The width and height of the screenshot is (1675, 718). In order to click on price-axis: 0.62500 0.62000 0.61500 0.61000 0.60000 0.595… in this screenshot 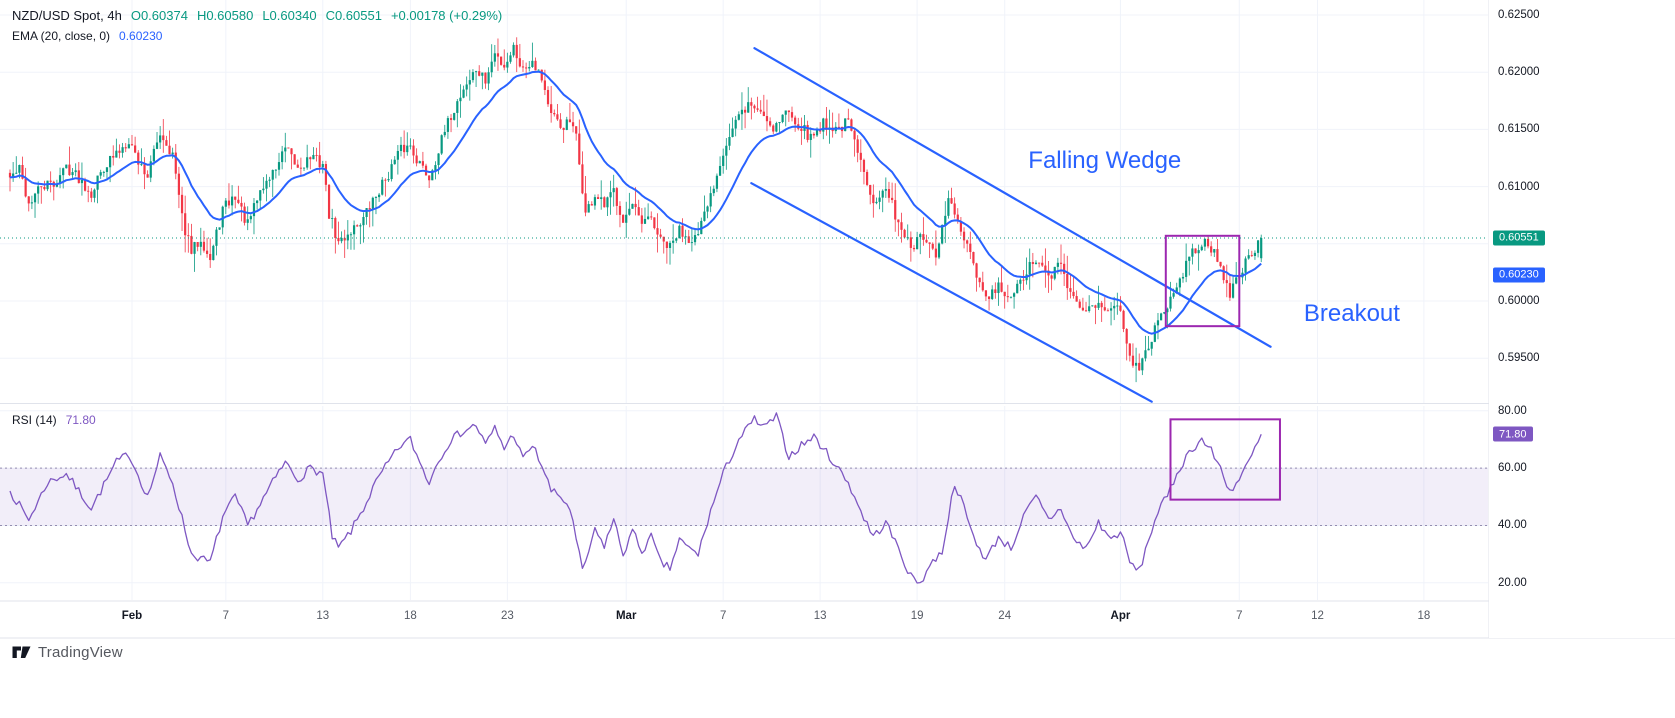, I will do `click(1582, 319)`.